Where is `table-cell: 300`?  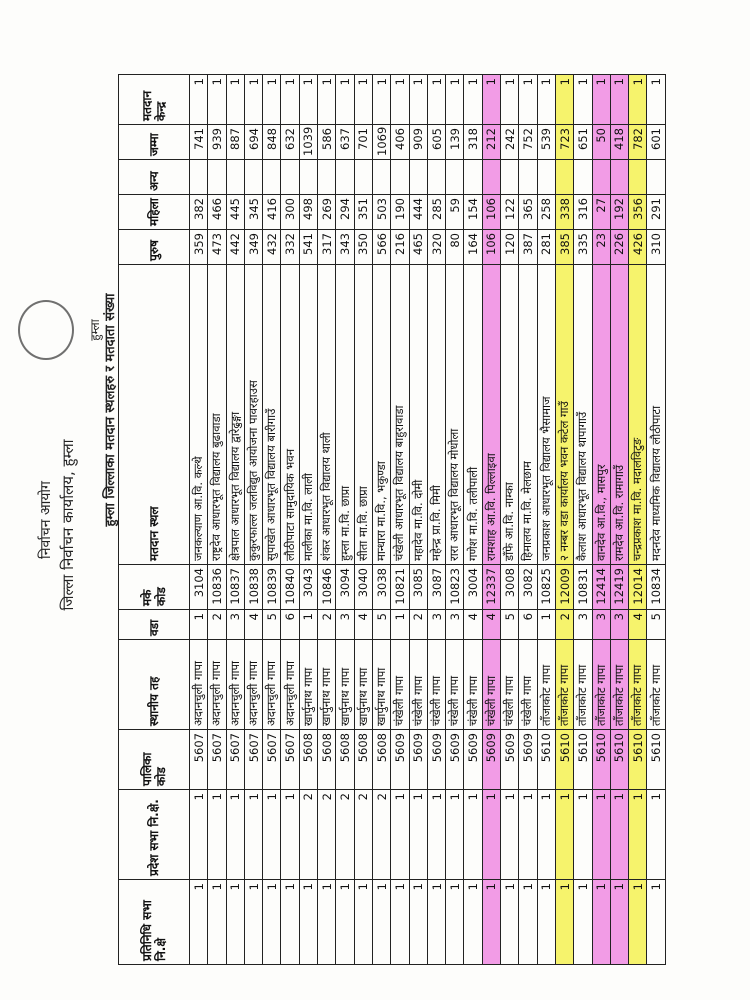 table-cell: 300 is located at coordinates (290, 212).